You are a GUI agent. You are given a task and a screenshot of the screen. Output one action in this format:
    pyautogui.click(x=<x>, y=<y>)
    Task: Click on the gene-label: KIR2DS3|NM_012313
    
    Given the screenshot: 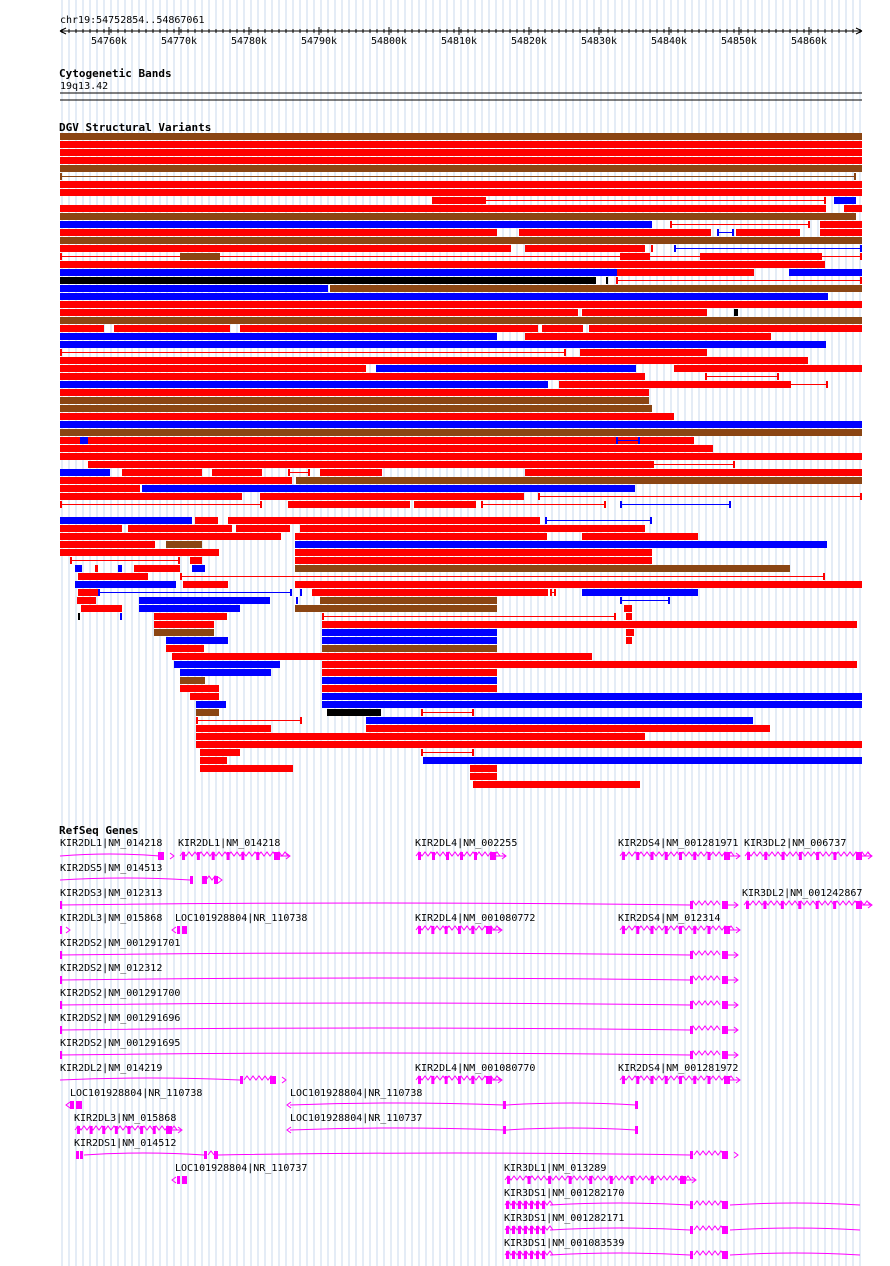 What is the action you would take?
    pyautogui.click(x=111, y=893)
    